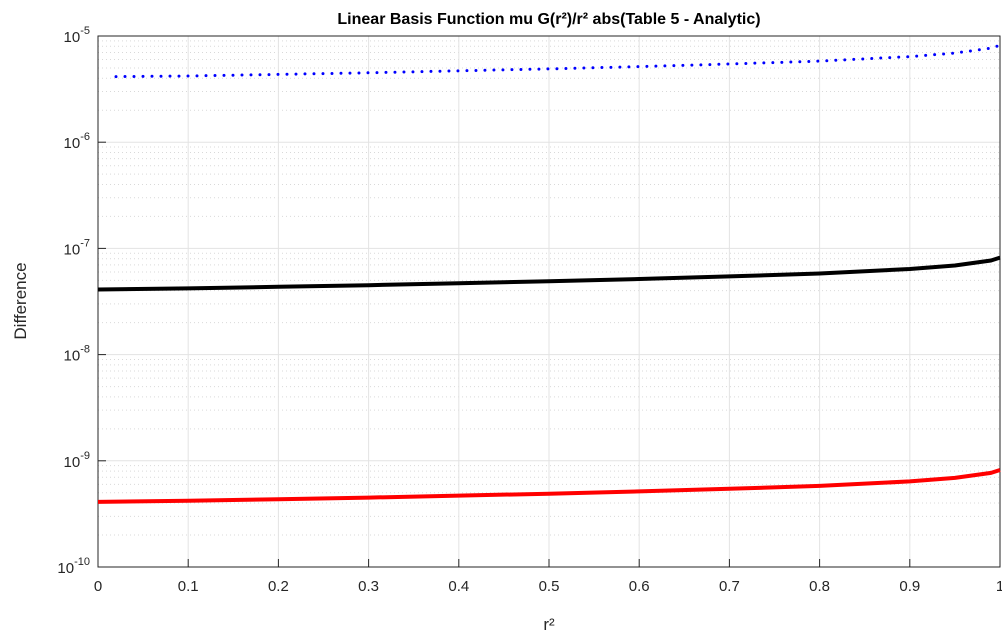 The image size is (1002, 640). I want to click on x-tick-label: 0.9, so click(909, 586).